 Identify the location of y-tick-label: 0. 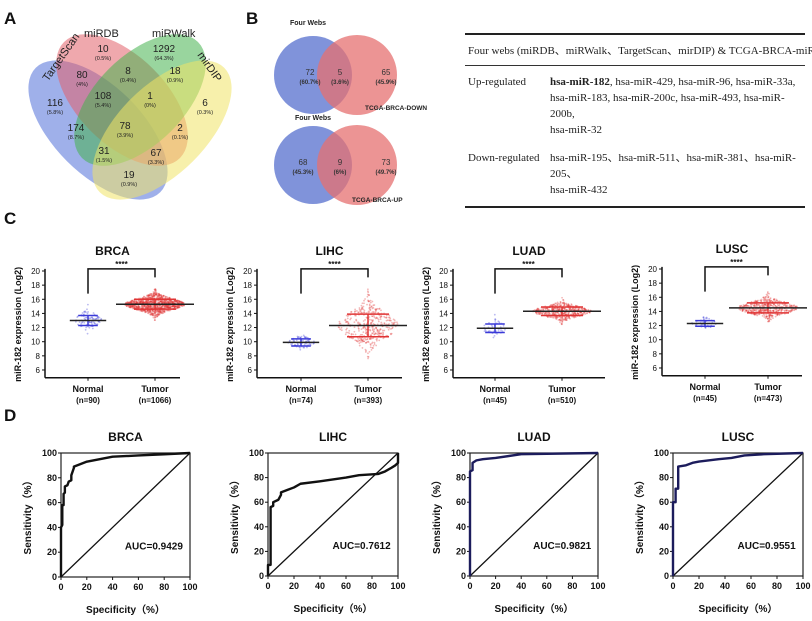
(463, 576).